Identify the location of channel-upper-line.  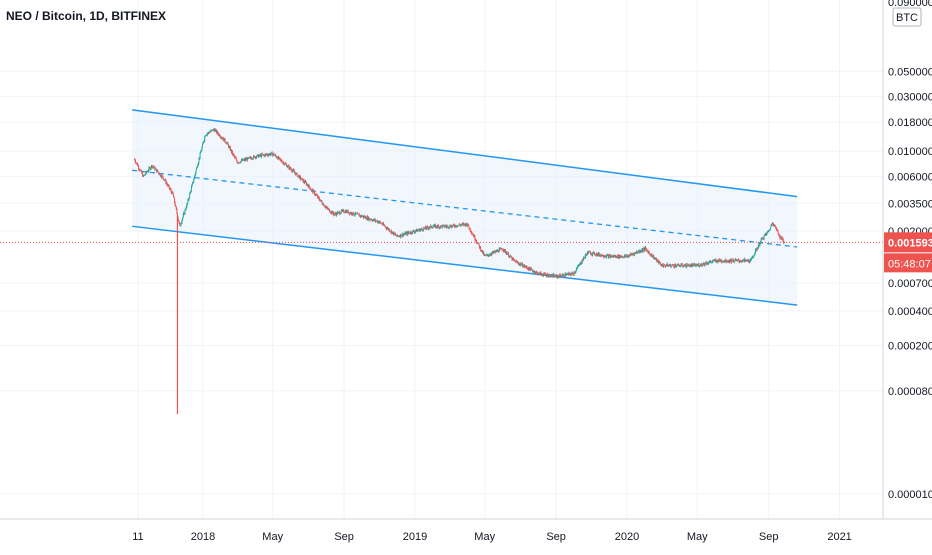
(465, 153).